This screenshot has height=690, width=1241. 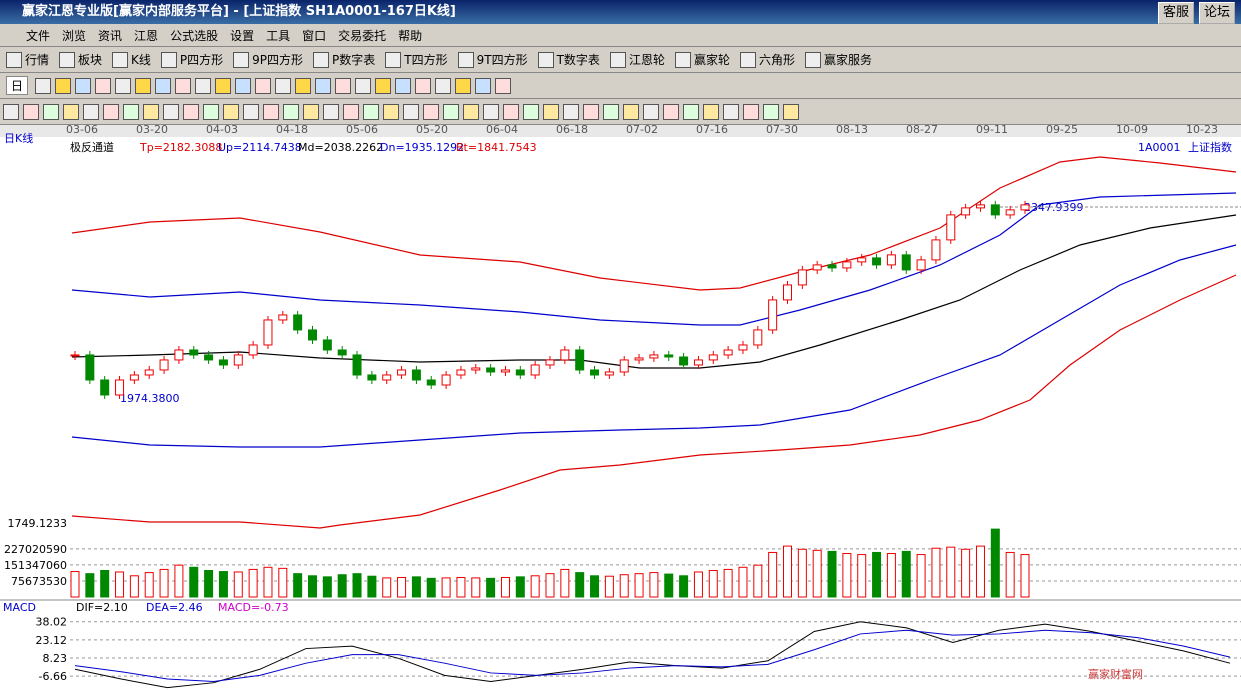 I want to click on menu-item: 江恩, so click(x=146, y=35).